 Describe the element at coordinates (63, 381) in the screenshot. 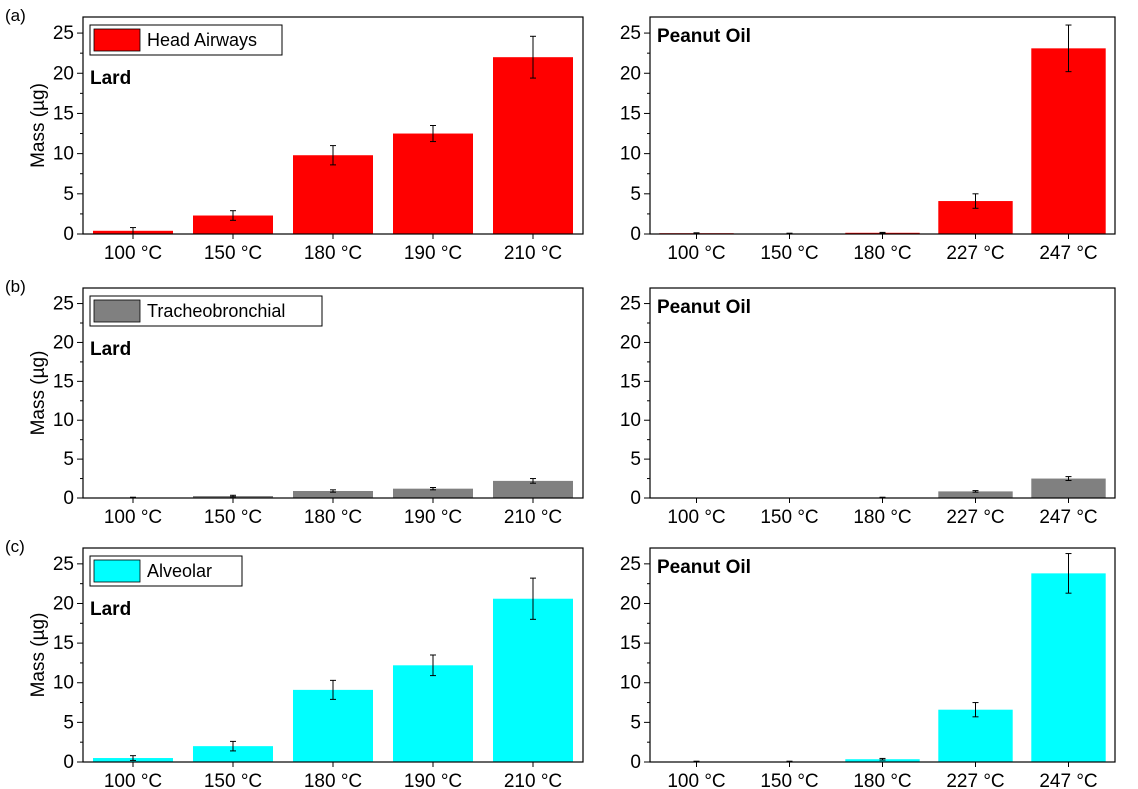

I see `panel-3-ytick-label-4: 15` at that location.